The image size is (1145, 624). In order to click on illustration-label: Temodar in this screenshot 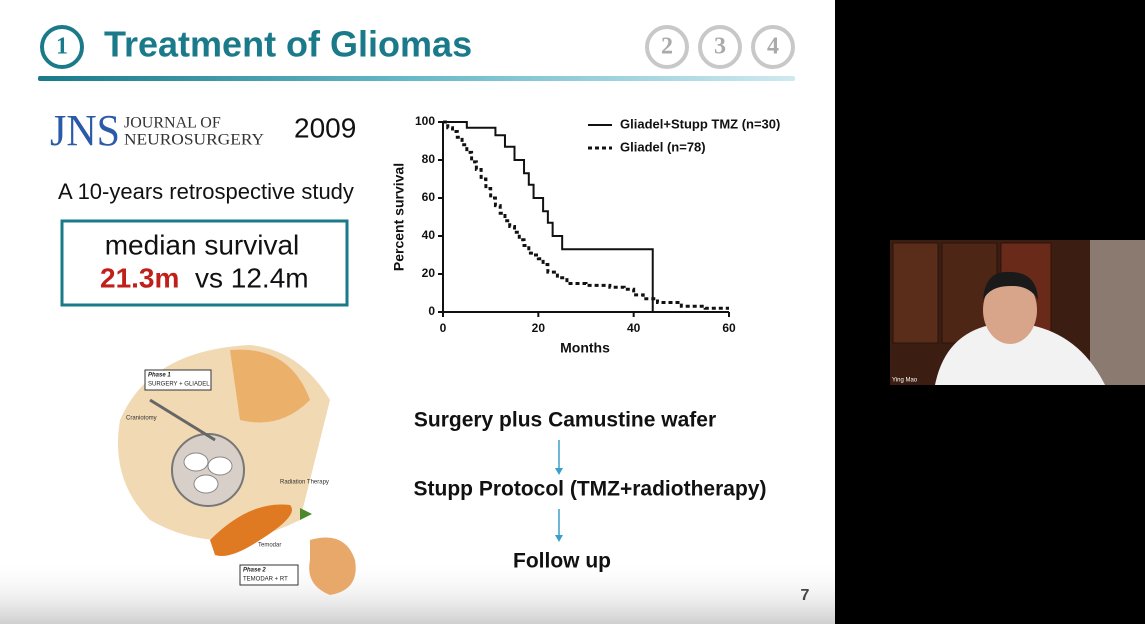, I will do `click(269, 546)`.